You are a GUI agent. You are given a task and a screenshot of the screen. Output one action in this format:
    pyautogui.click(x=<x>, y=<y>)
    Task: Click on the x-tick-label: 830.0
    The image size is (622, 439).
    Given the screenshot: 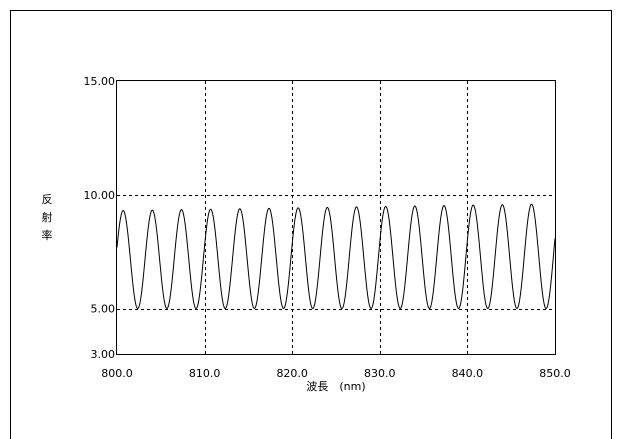 What is the action you would take?
    pyautogui.click(x=380, y=373)
    